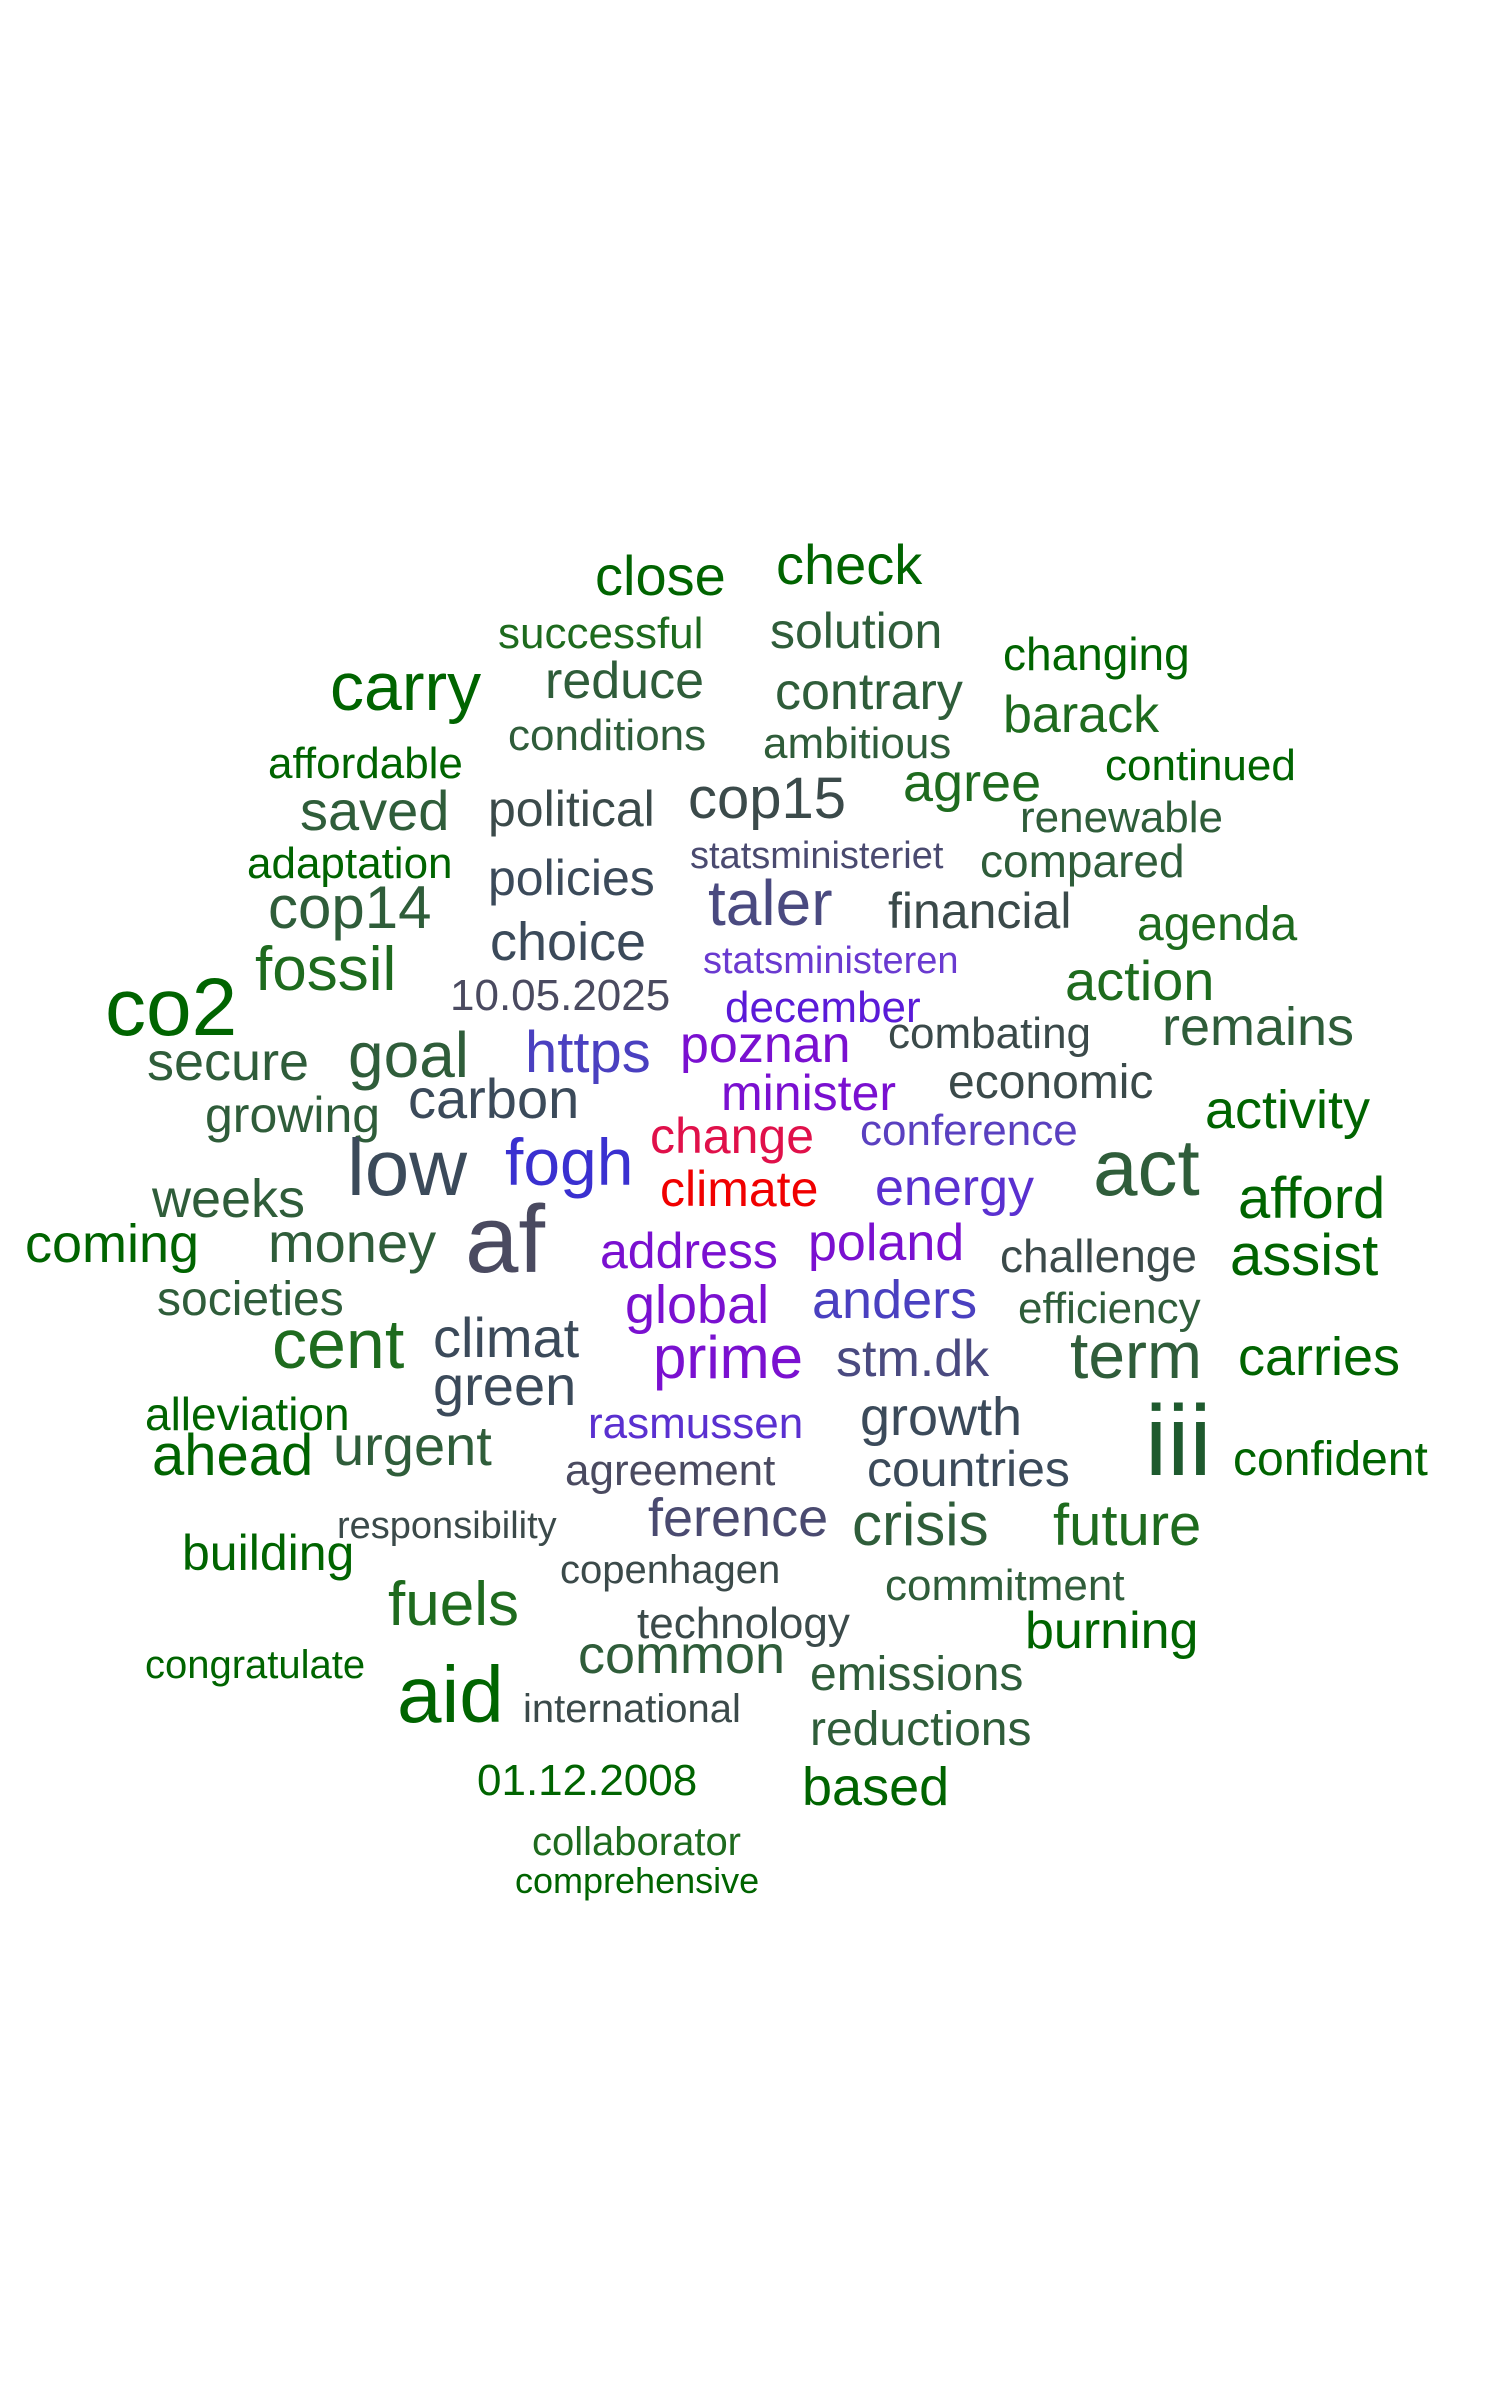 The width and height of the screenshot is (1500, 2400). What do you see at coordinates (1121, 817) in the screenshot?
I see `cloud-word: renewable` at bounding box center [1121, 817].